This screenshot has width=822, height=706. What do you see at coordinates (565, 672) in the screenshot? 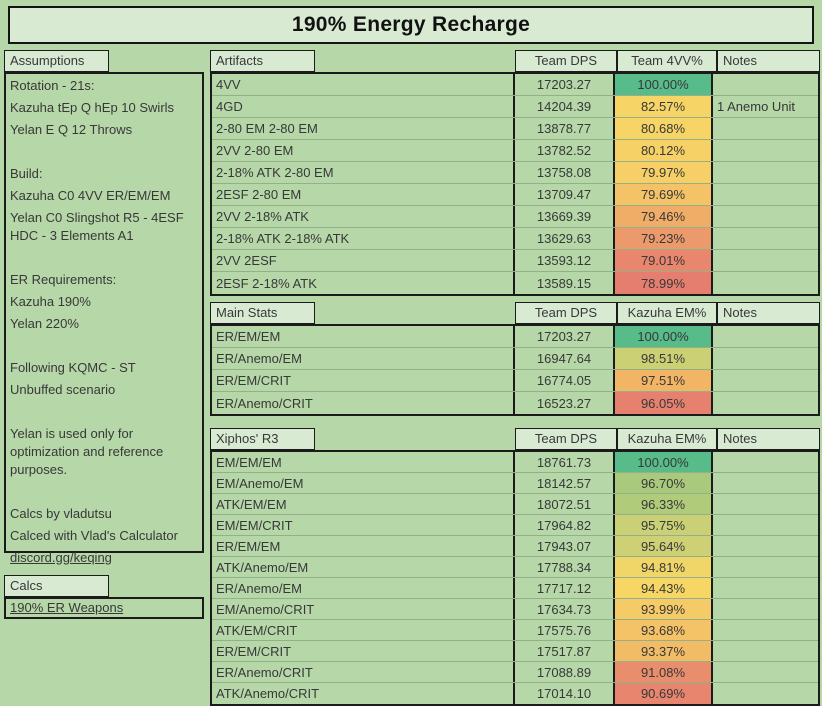
I see `dps-cell: 17088.89` at bounding box center [565, 672].